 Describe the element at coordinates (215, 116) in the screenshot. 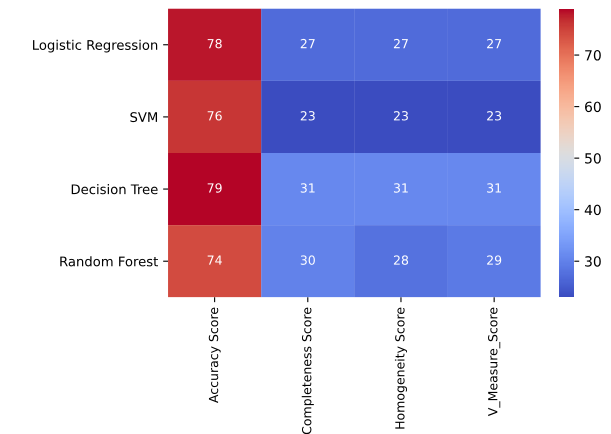

I see `data-label: 76` at that location.